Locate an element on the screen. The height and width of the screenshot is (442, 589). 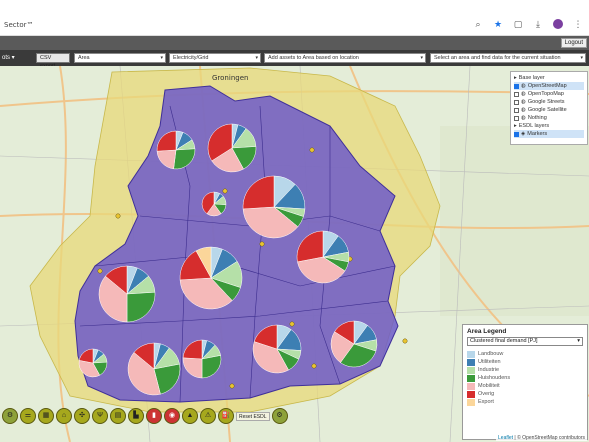
layer-openstreetmap: ◍ OpenStreetMap is located at coordinates (549, 86).